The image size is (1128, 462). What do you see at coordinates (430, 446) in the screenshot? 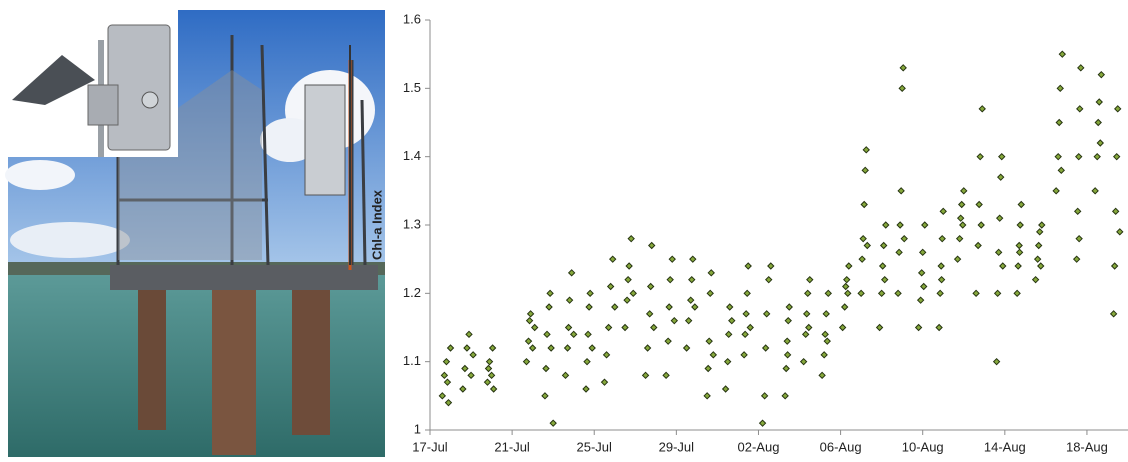
I see `x-tick-label: 17-Jul` at bounding box center [430, 446].